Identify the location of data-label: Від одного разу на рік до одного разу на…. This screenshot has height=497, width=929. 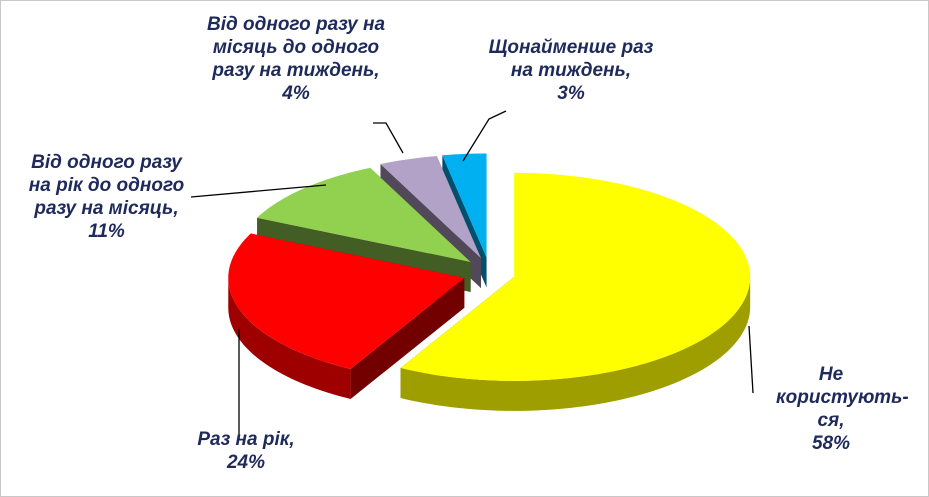
(106, 197).